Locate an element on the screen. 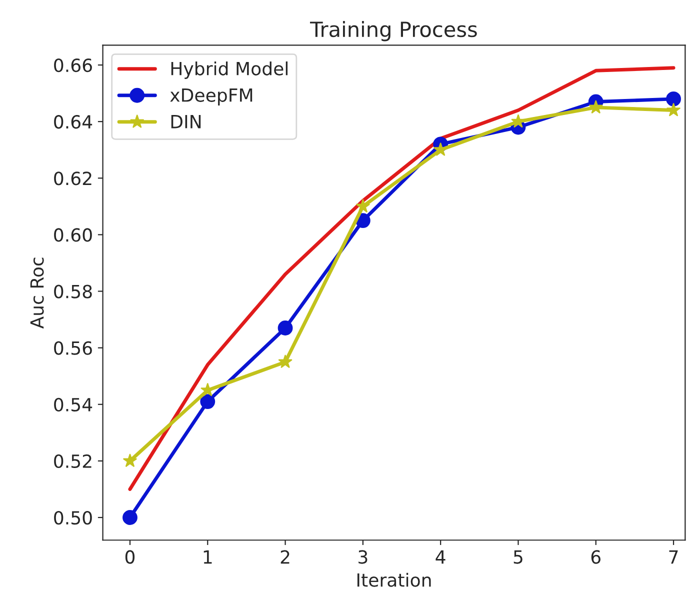 This screenshot has width=690, height=611. x-tick-label: 1 is located at coordinates (208, 557).